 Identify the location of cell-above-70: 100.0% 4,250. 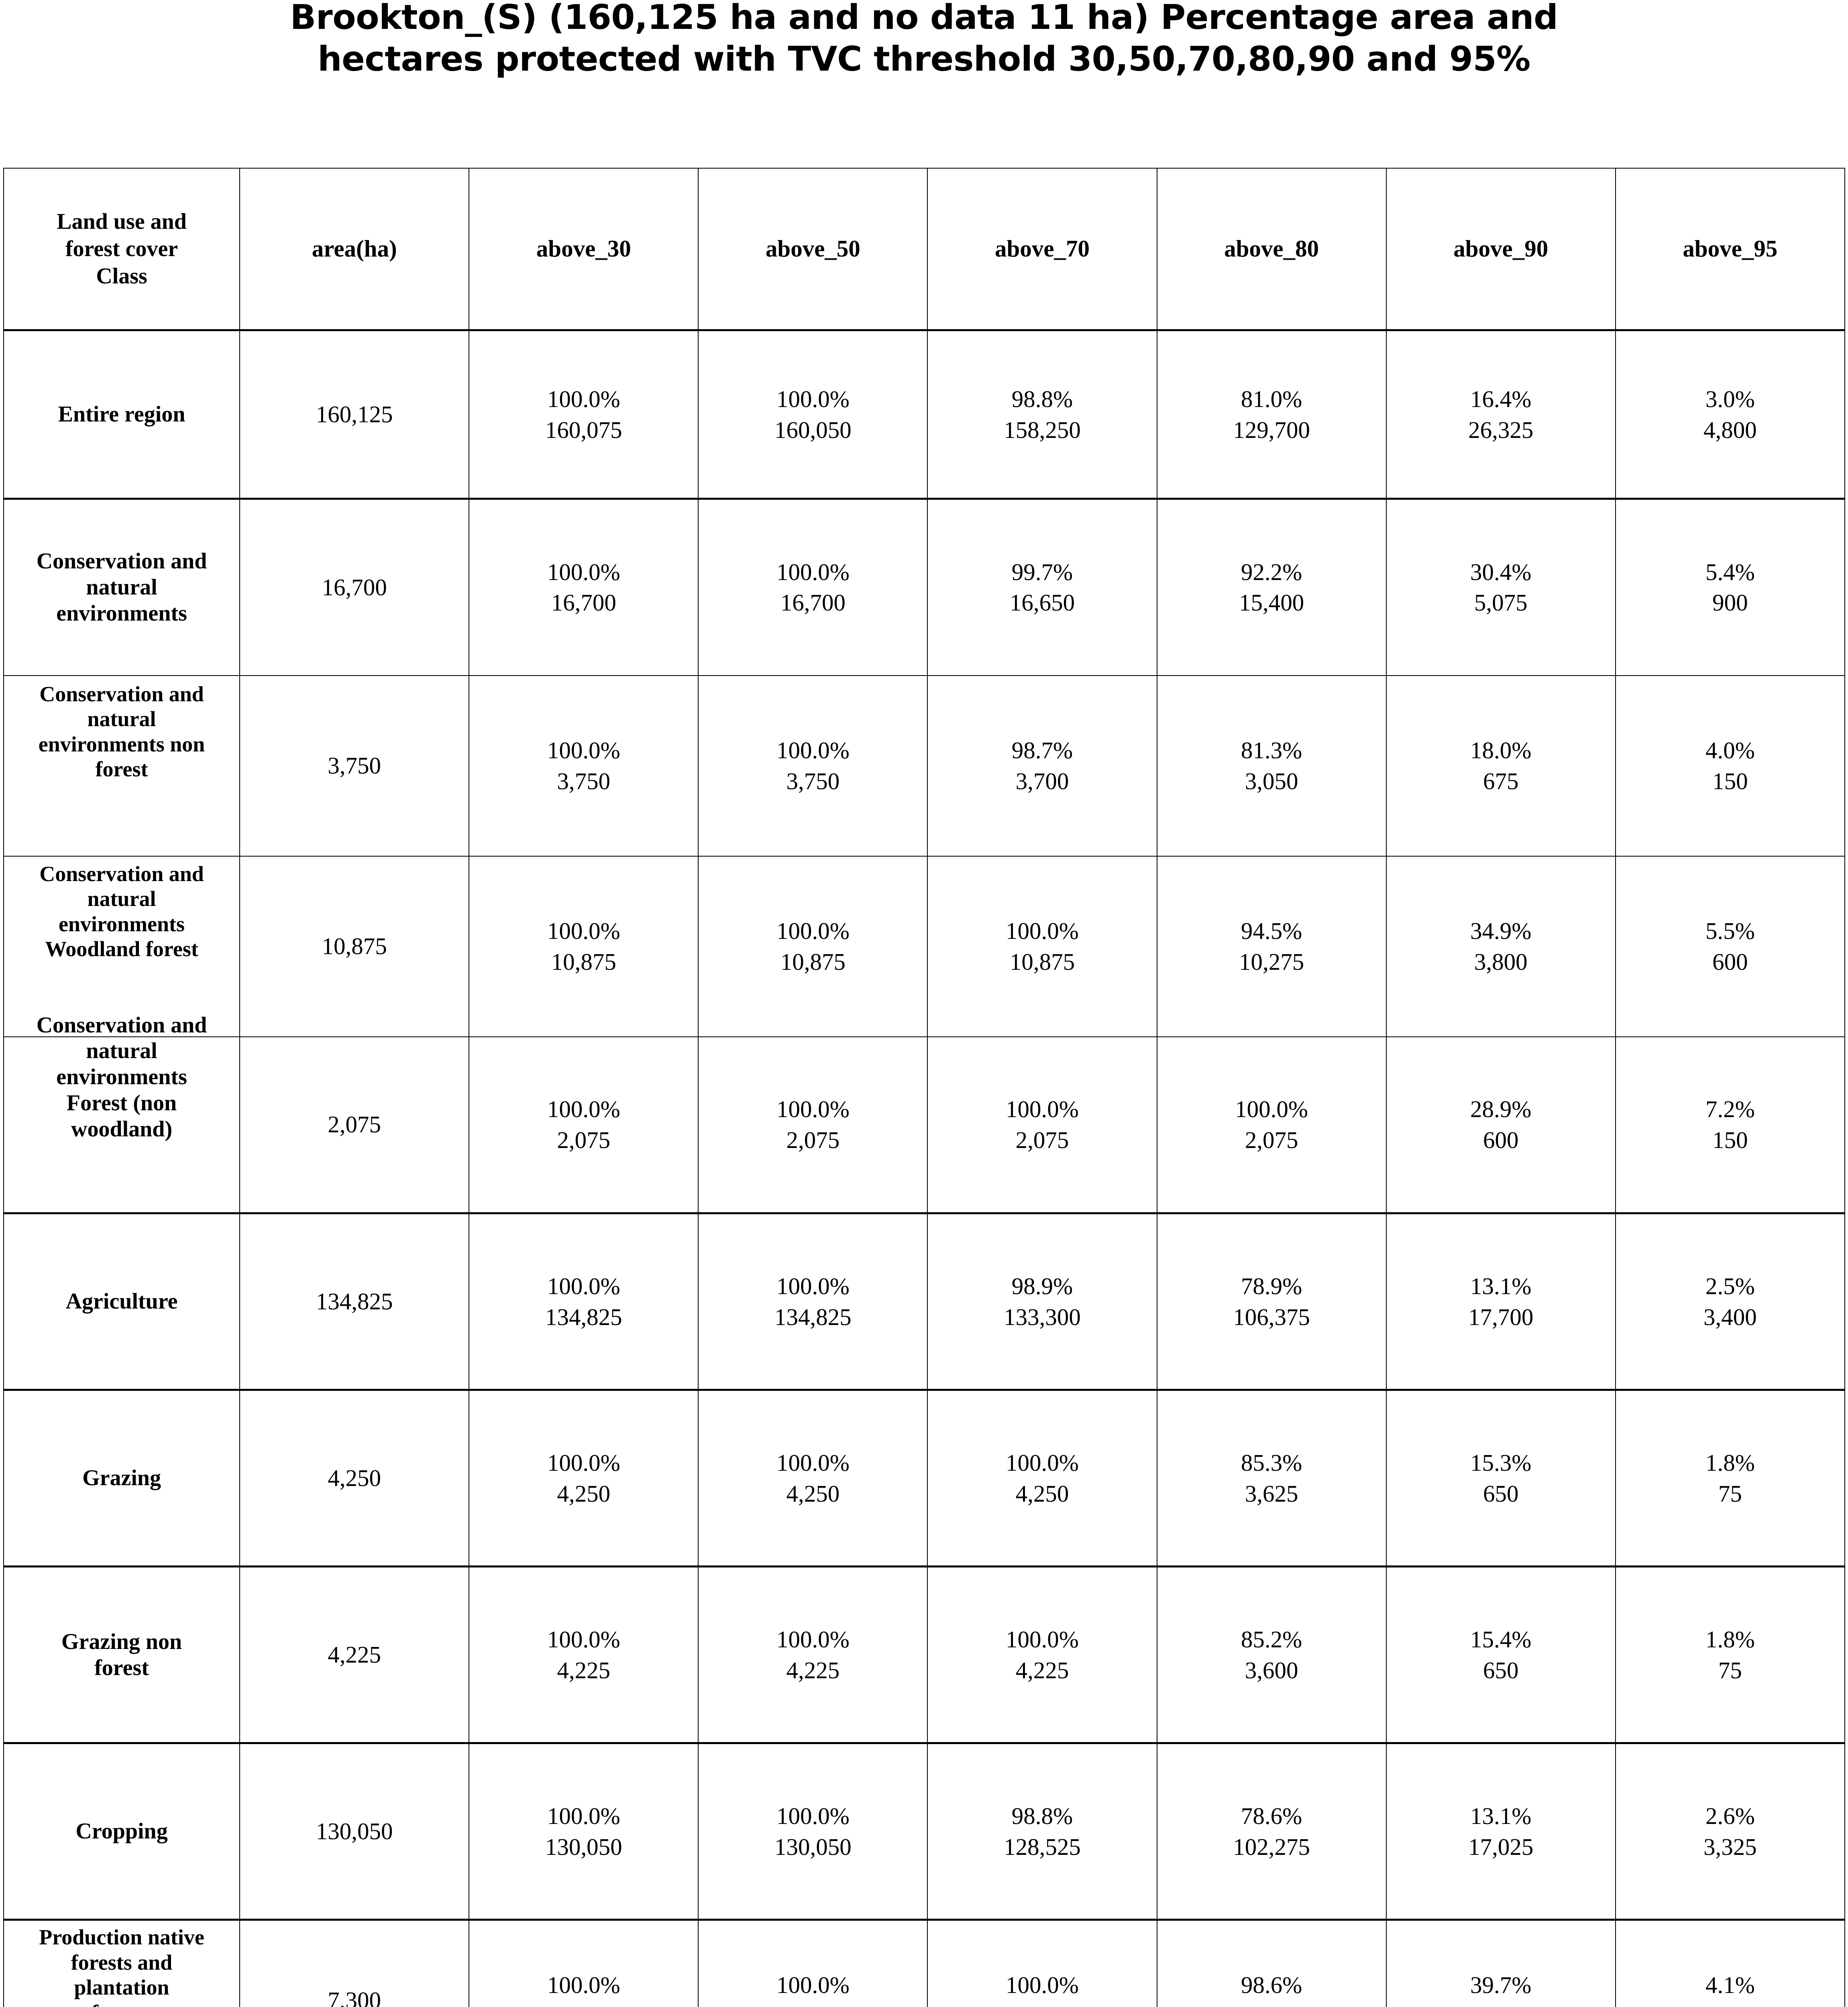
(1042, 1478).